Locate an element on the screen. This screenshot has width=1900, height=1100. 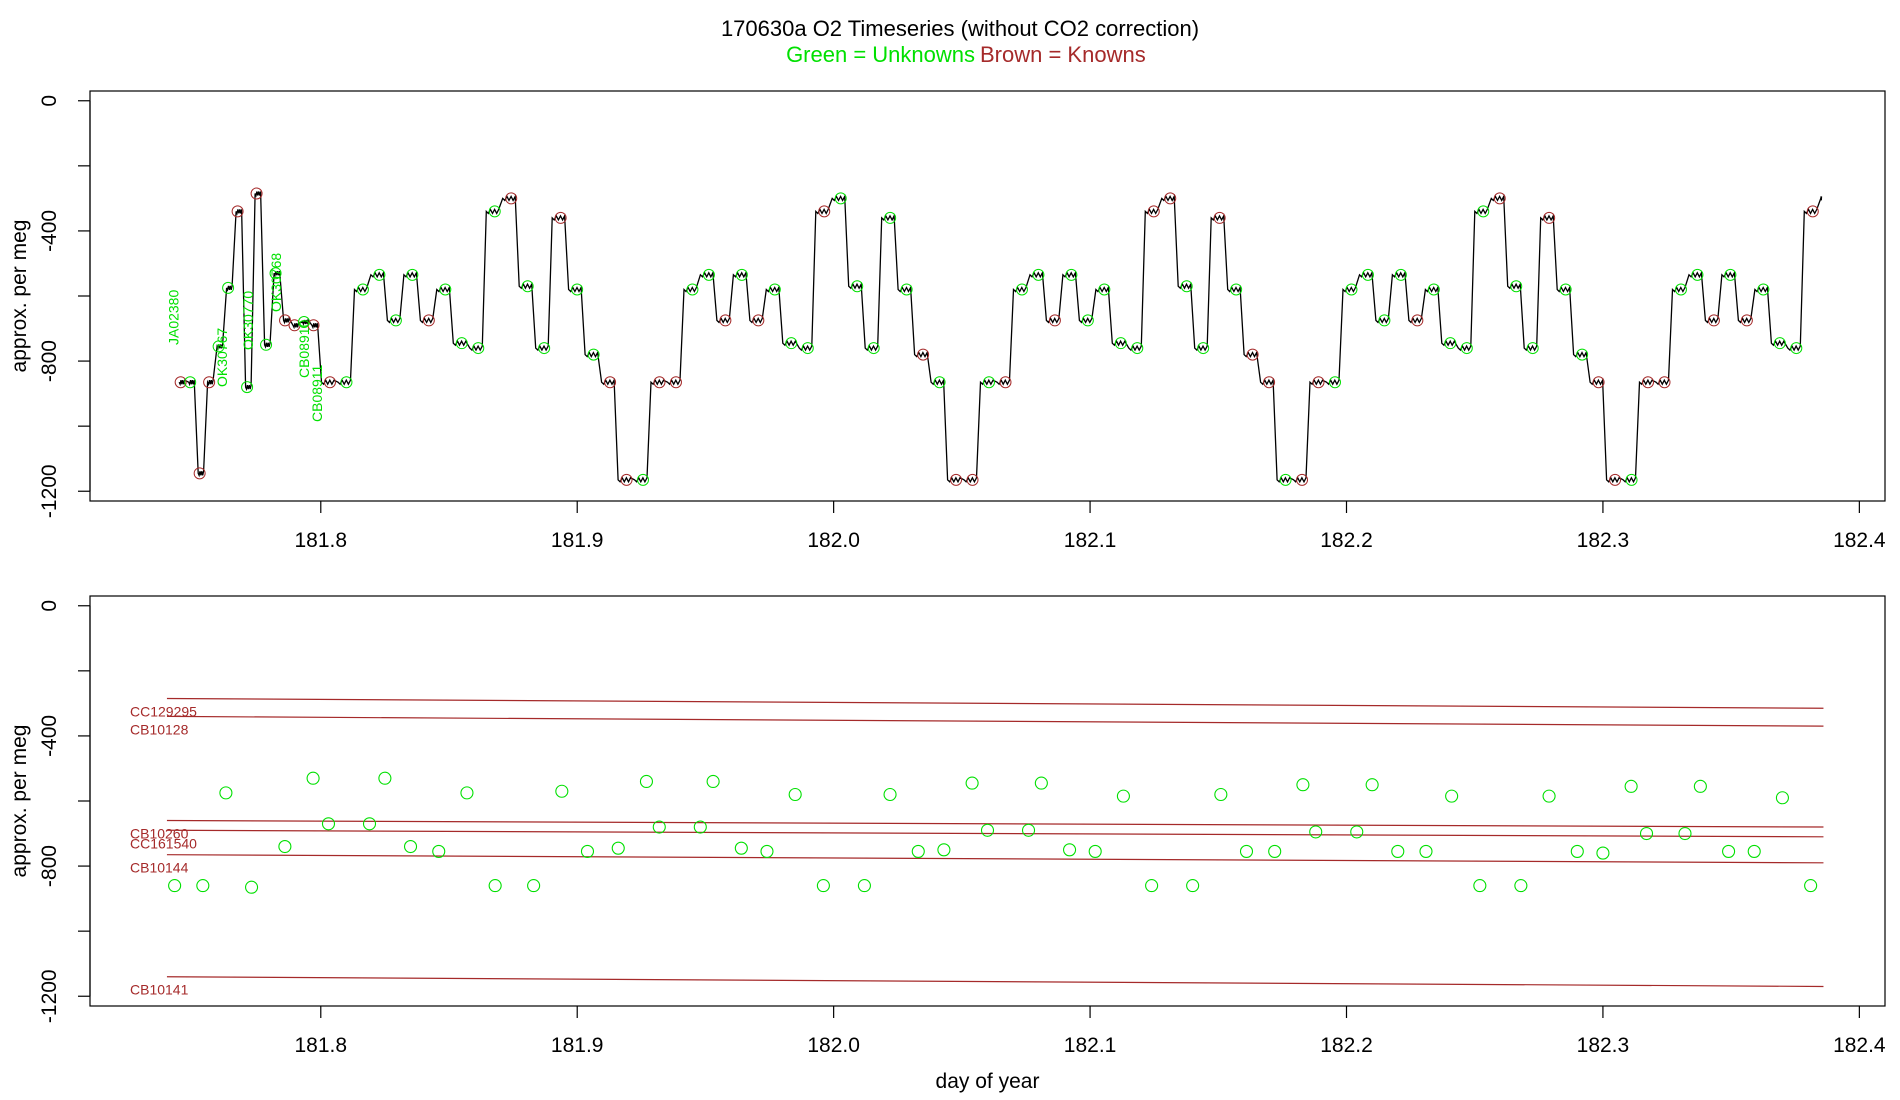
standard-label: CB10144 is located at coordinates (159, 868).